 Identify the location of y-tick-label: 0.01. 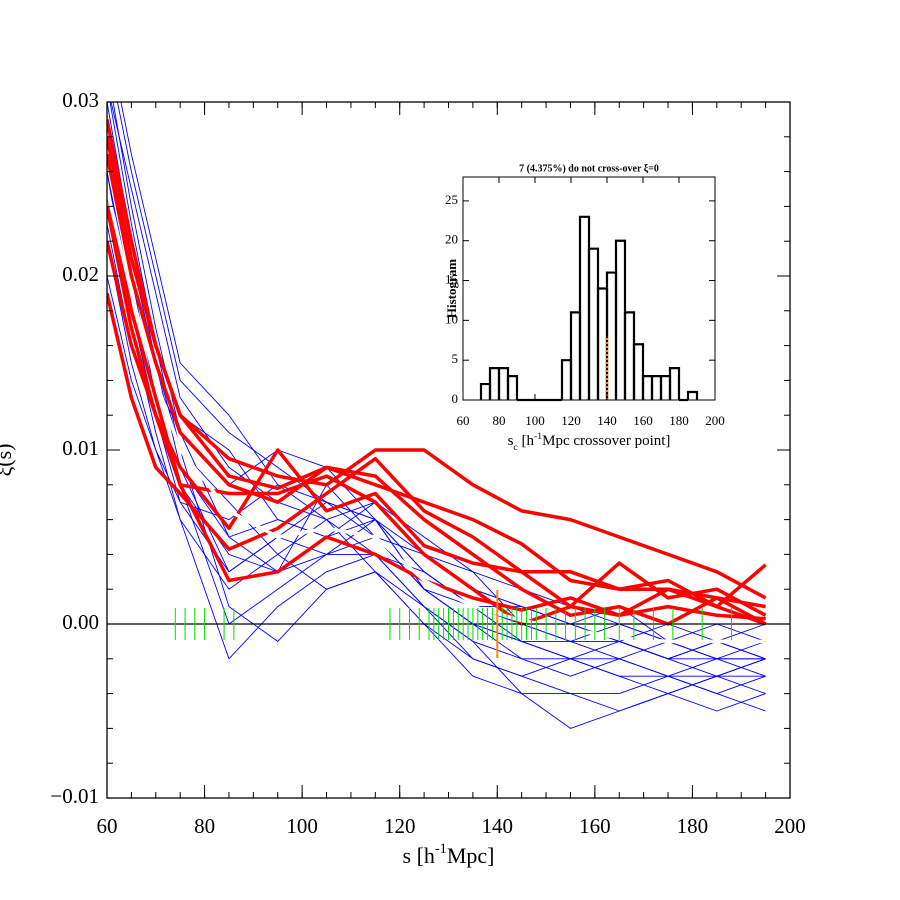
(80, 448).